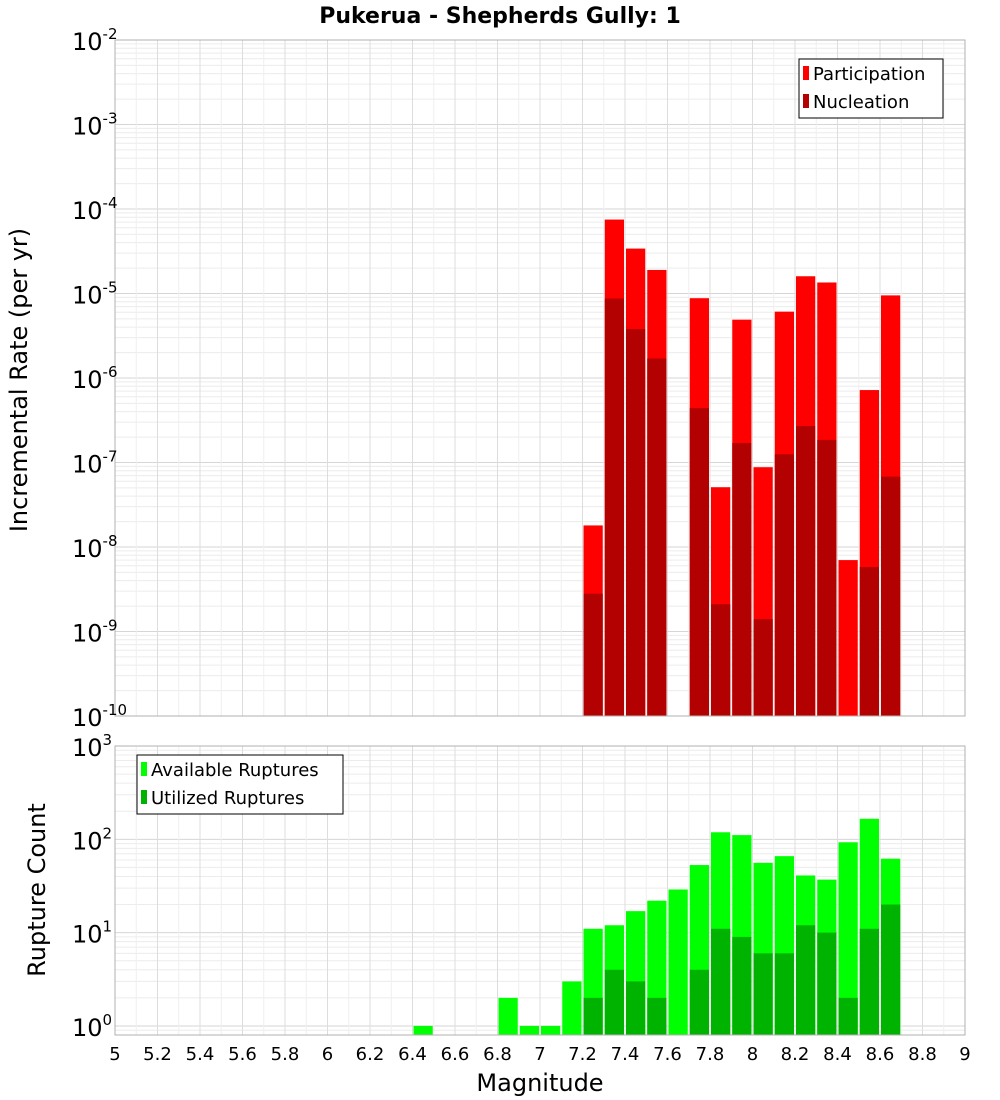  What do you see at coordinates (99, 716) in the screenshot?
I see `y-tick-label: 10⁻¹⁰` at bounding box center [99, 716].